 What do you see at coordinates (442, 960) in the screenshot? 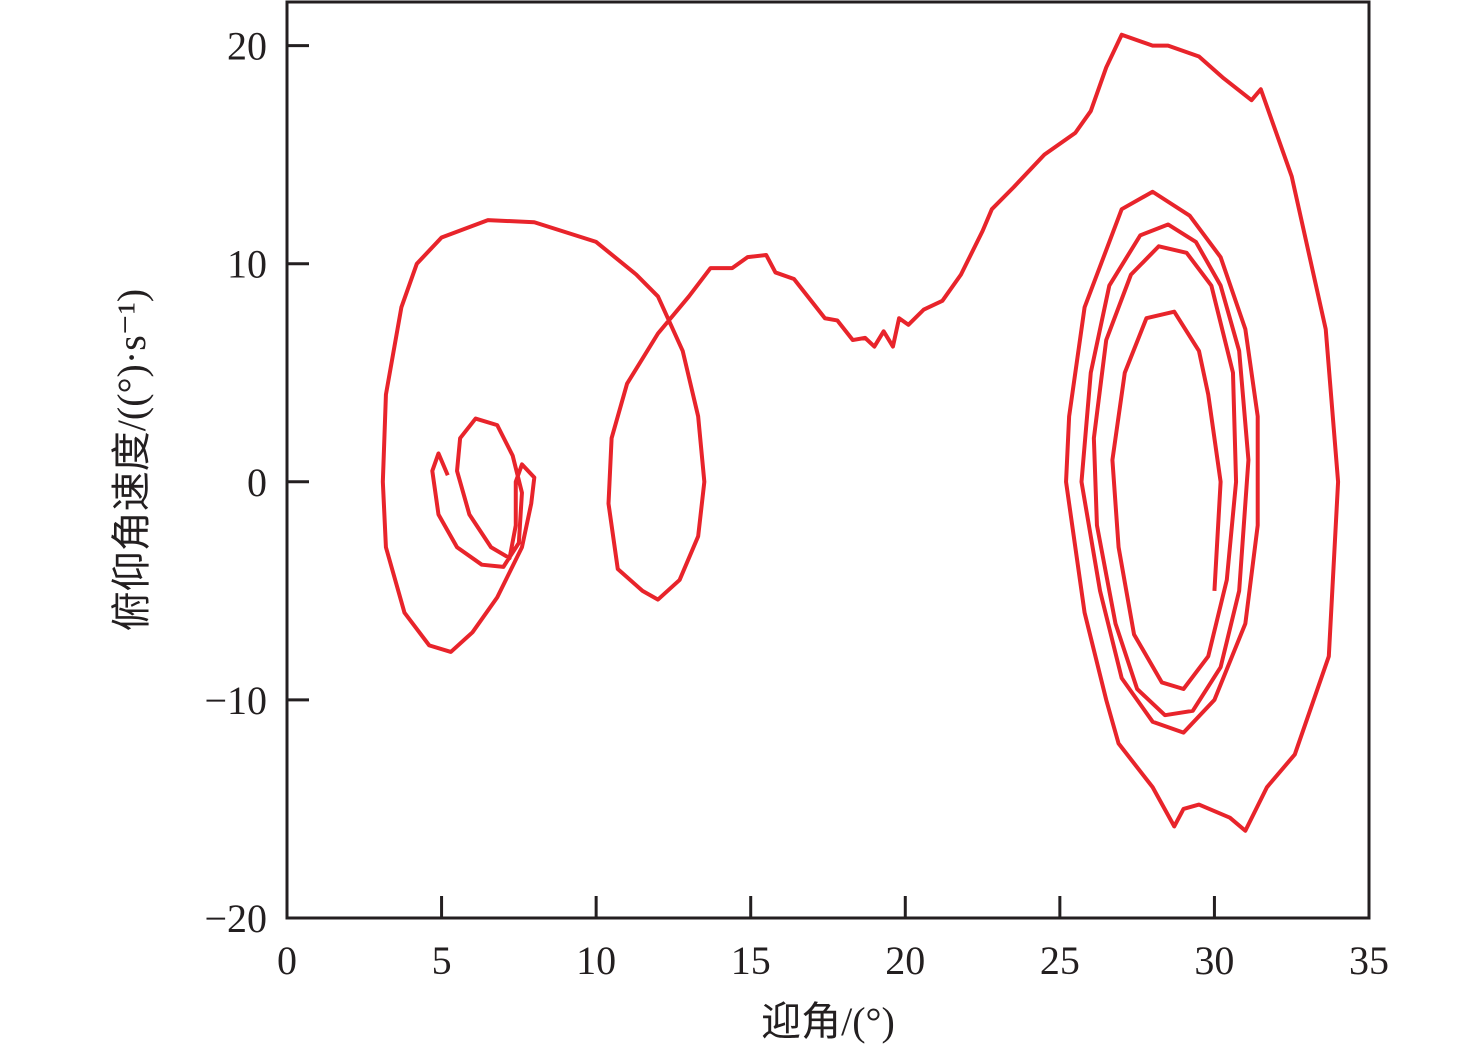
I see `x-tick-label: 5` at bounding box center [442, 960].